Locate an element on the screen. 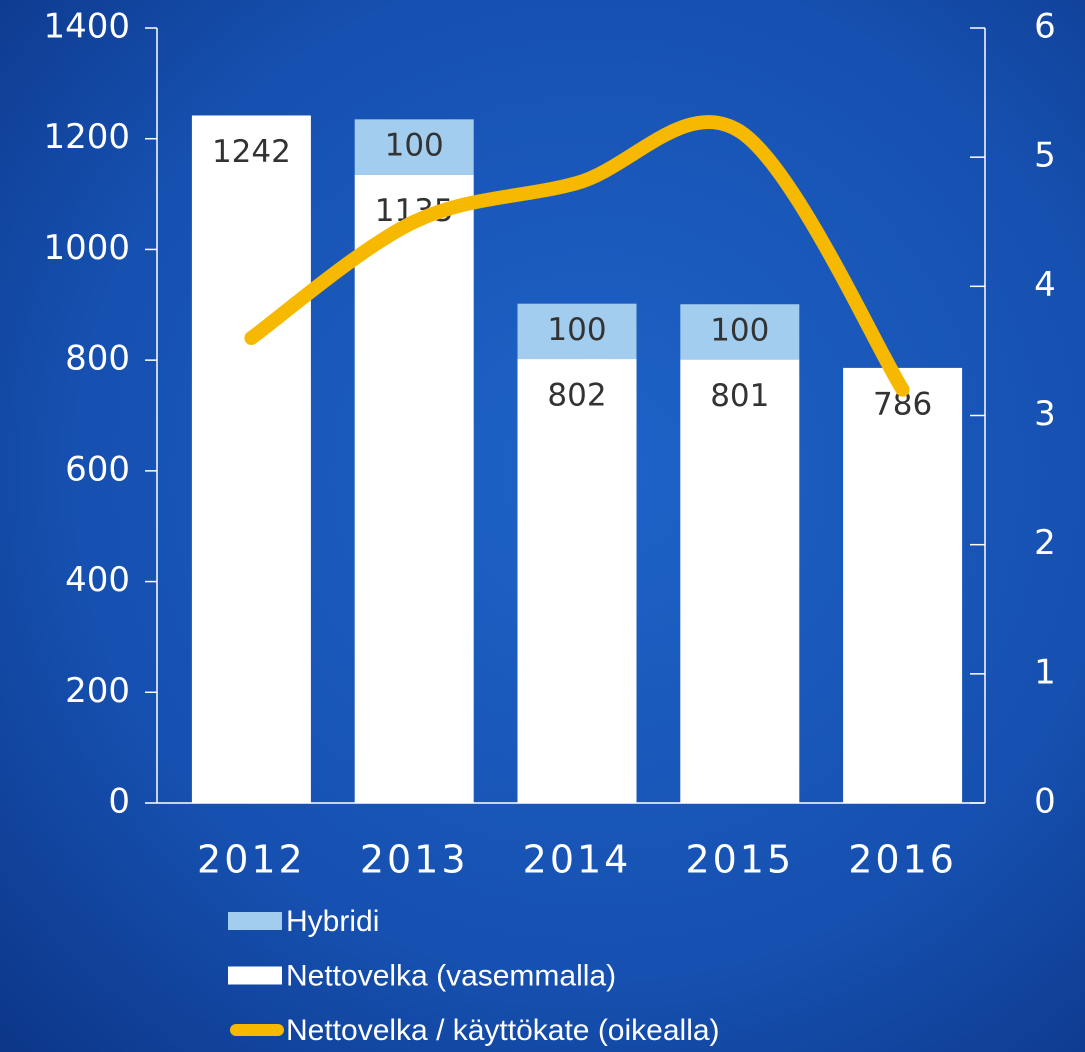 The image size is (1085, 1052). x-tick-label: 2015 is located at coordinates (739, 860).